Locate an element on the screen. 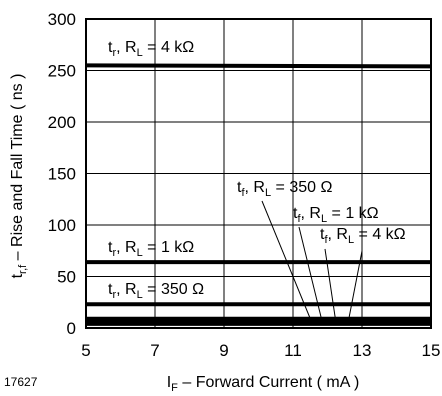 This screenshot has height=396, width=442. annotation-leaders is located at coordinates (312, 262).